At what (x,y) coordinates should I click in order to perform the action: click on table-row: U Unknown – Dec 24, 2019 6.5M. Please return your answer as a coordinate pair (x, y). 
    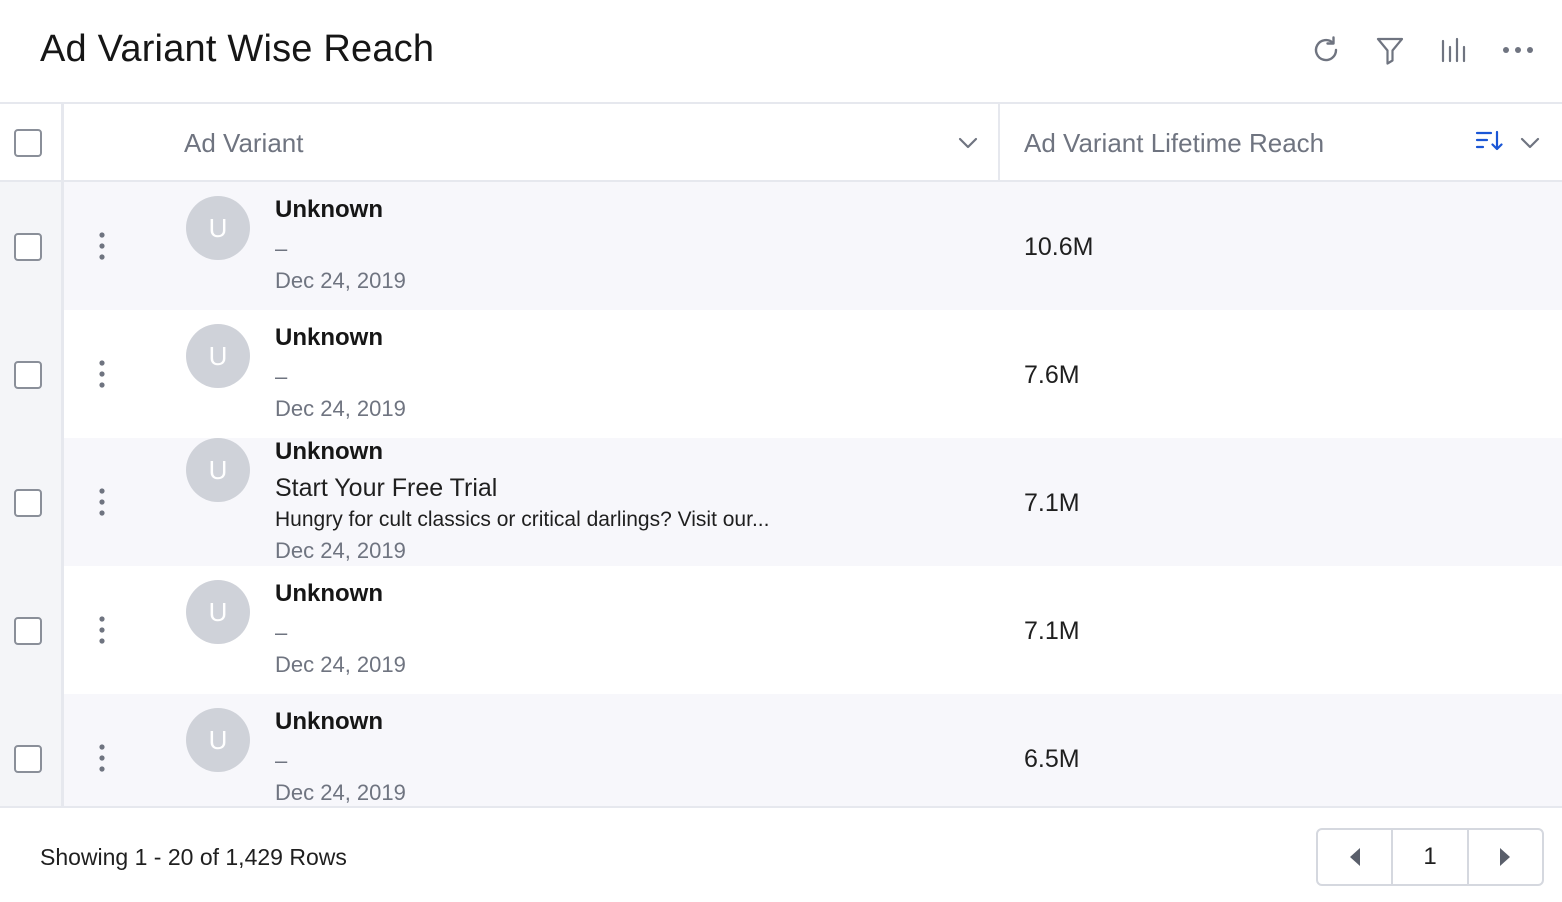
    Looking at the image, I should click on (781, 750).